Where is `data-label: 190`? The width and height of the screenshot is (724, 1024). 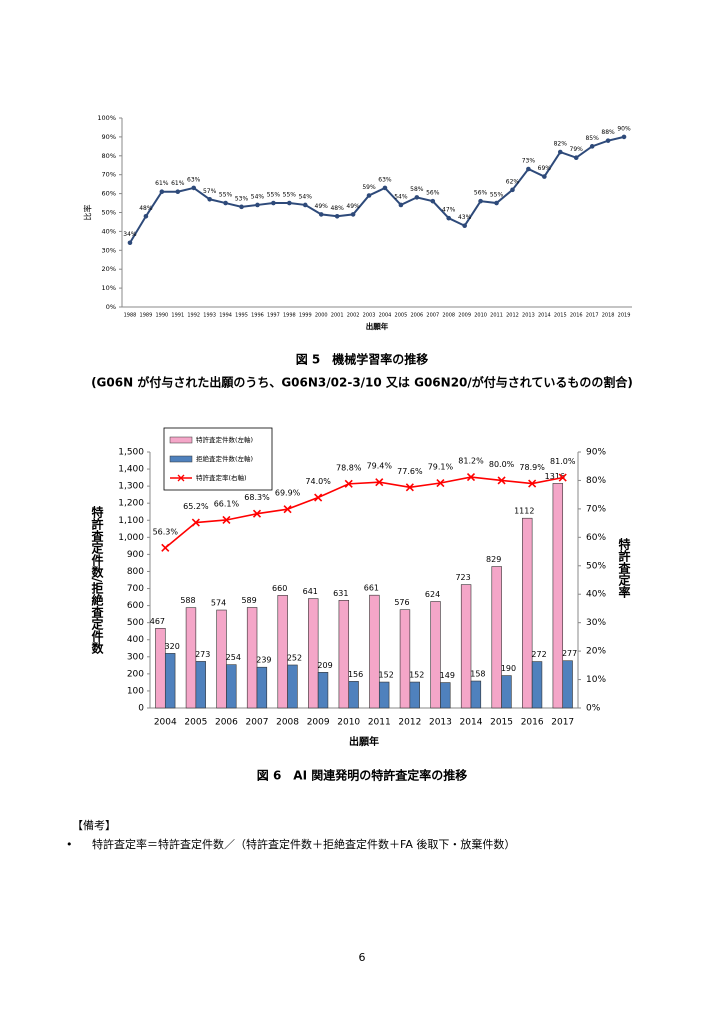
data-label: 190 is located at coordinates (508, 668).